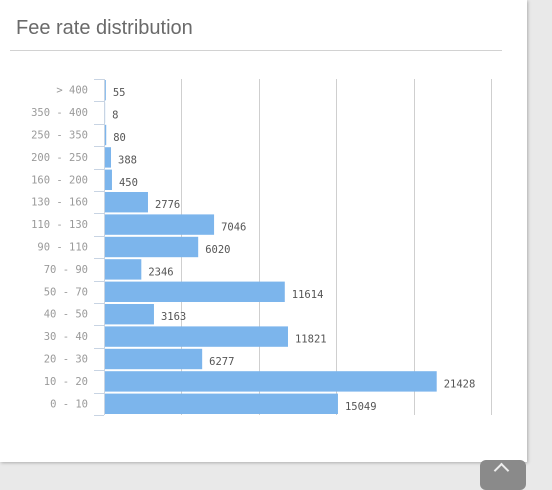  What do you see at coordinates (66, 315) in the screenshot?
I see `category-label: 40 - 50` at bounding box center [66, 315].